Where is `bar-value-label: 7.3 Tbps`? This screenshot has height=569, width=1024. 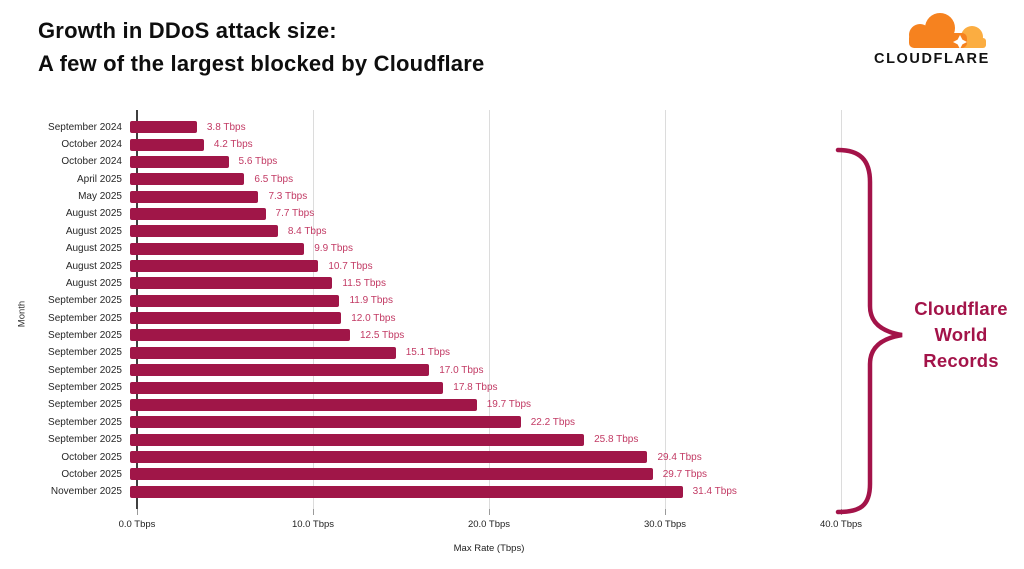 bar-value-label: 7.3 Tbps is located at coordinates (288, 197).